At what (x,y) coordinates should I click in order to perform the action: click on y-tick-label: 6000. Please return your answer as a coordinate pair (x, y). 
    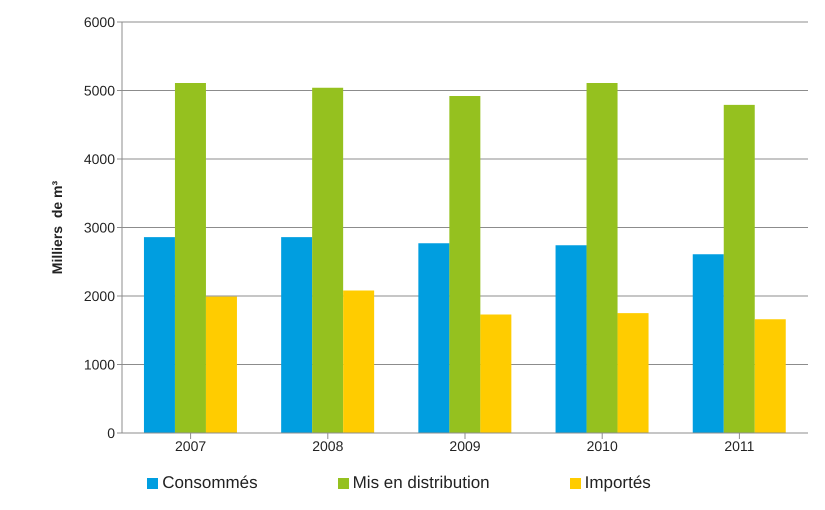
    Looking at the image, I should click on (100, 22).